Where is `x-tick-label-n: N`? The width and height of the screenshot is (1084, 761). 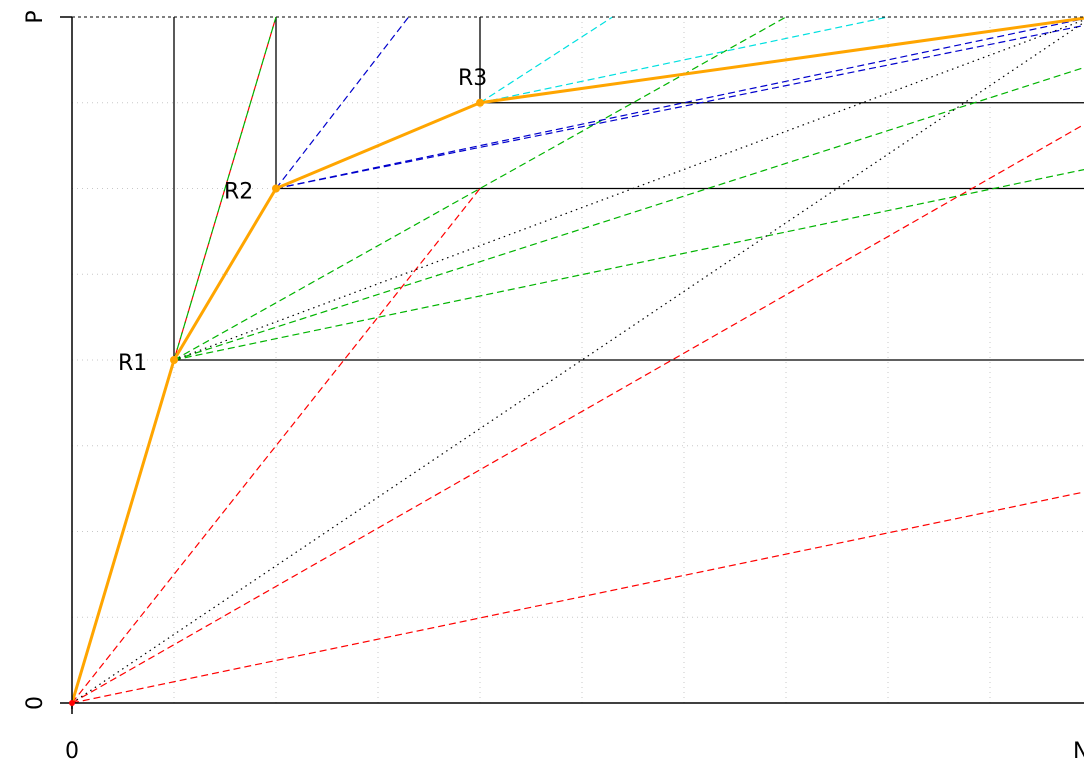
x-tick-label-n: N is located at coordinates (1078, 750).